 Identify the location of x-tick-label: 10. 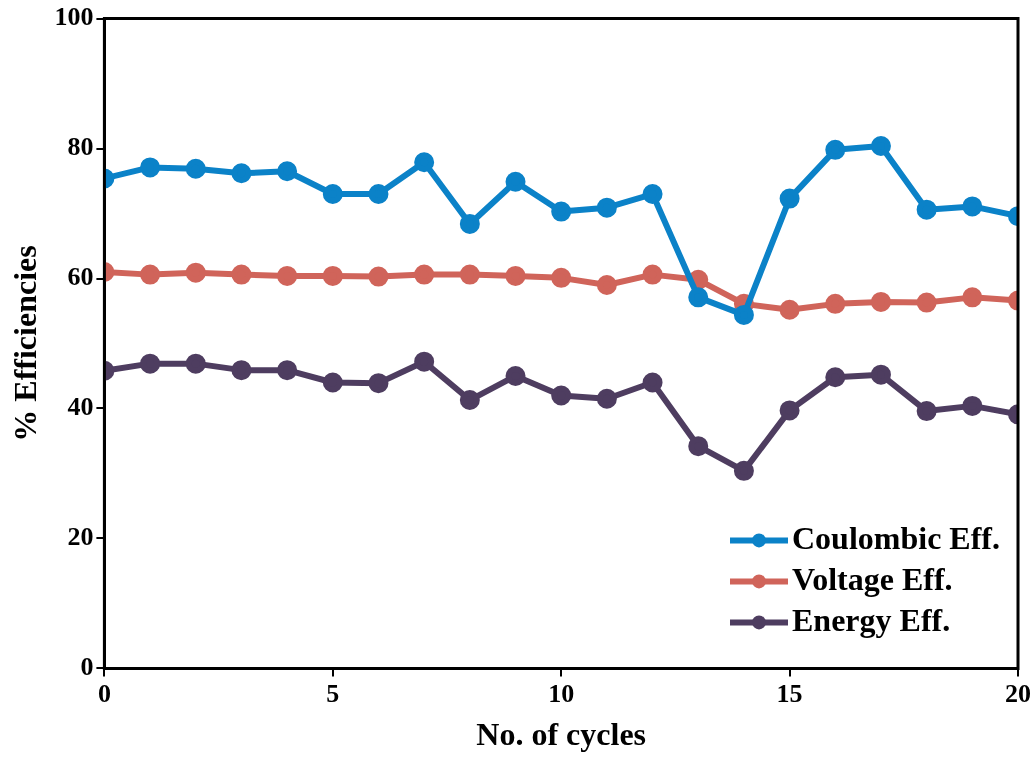
(561, 693).